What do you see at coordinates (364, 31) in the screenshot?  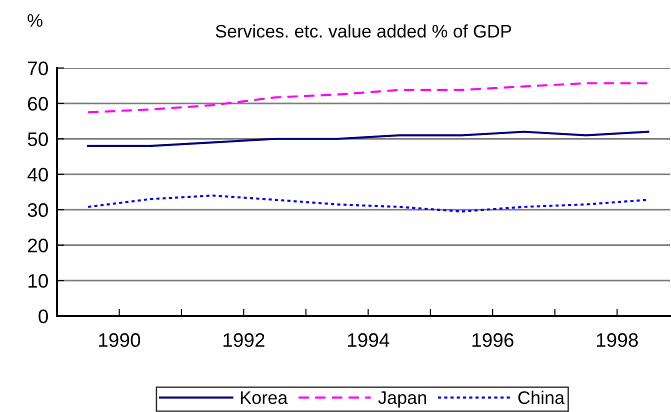 I see `chart-title: Services. etc. value added % of GDP` at bounding box center [364, 31].